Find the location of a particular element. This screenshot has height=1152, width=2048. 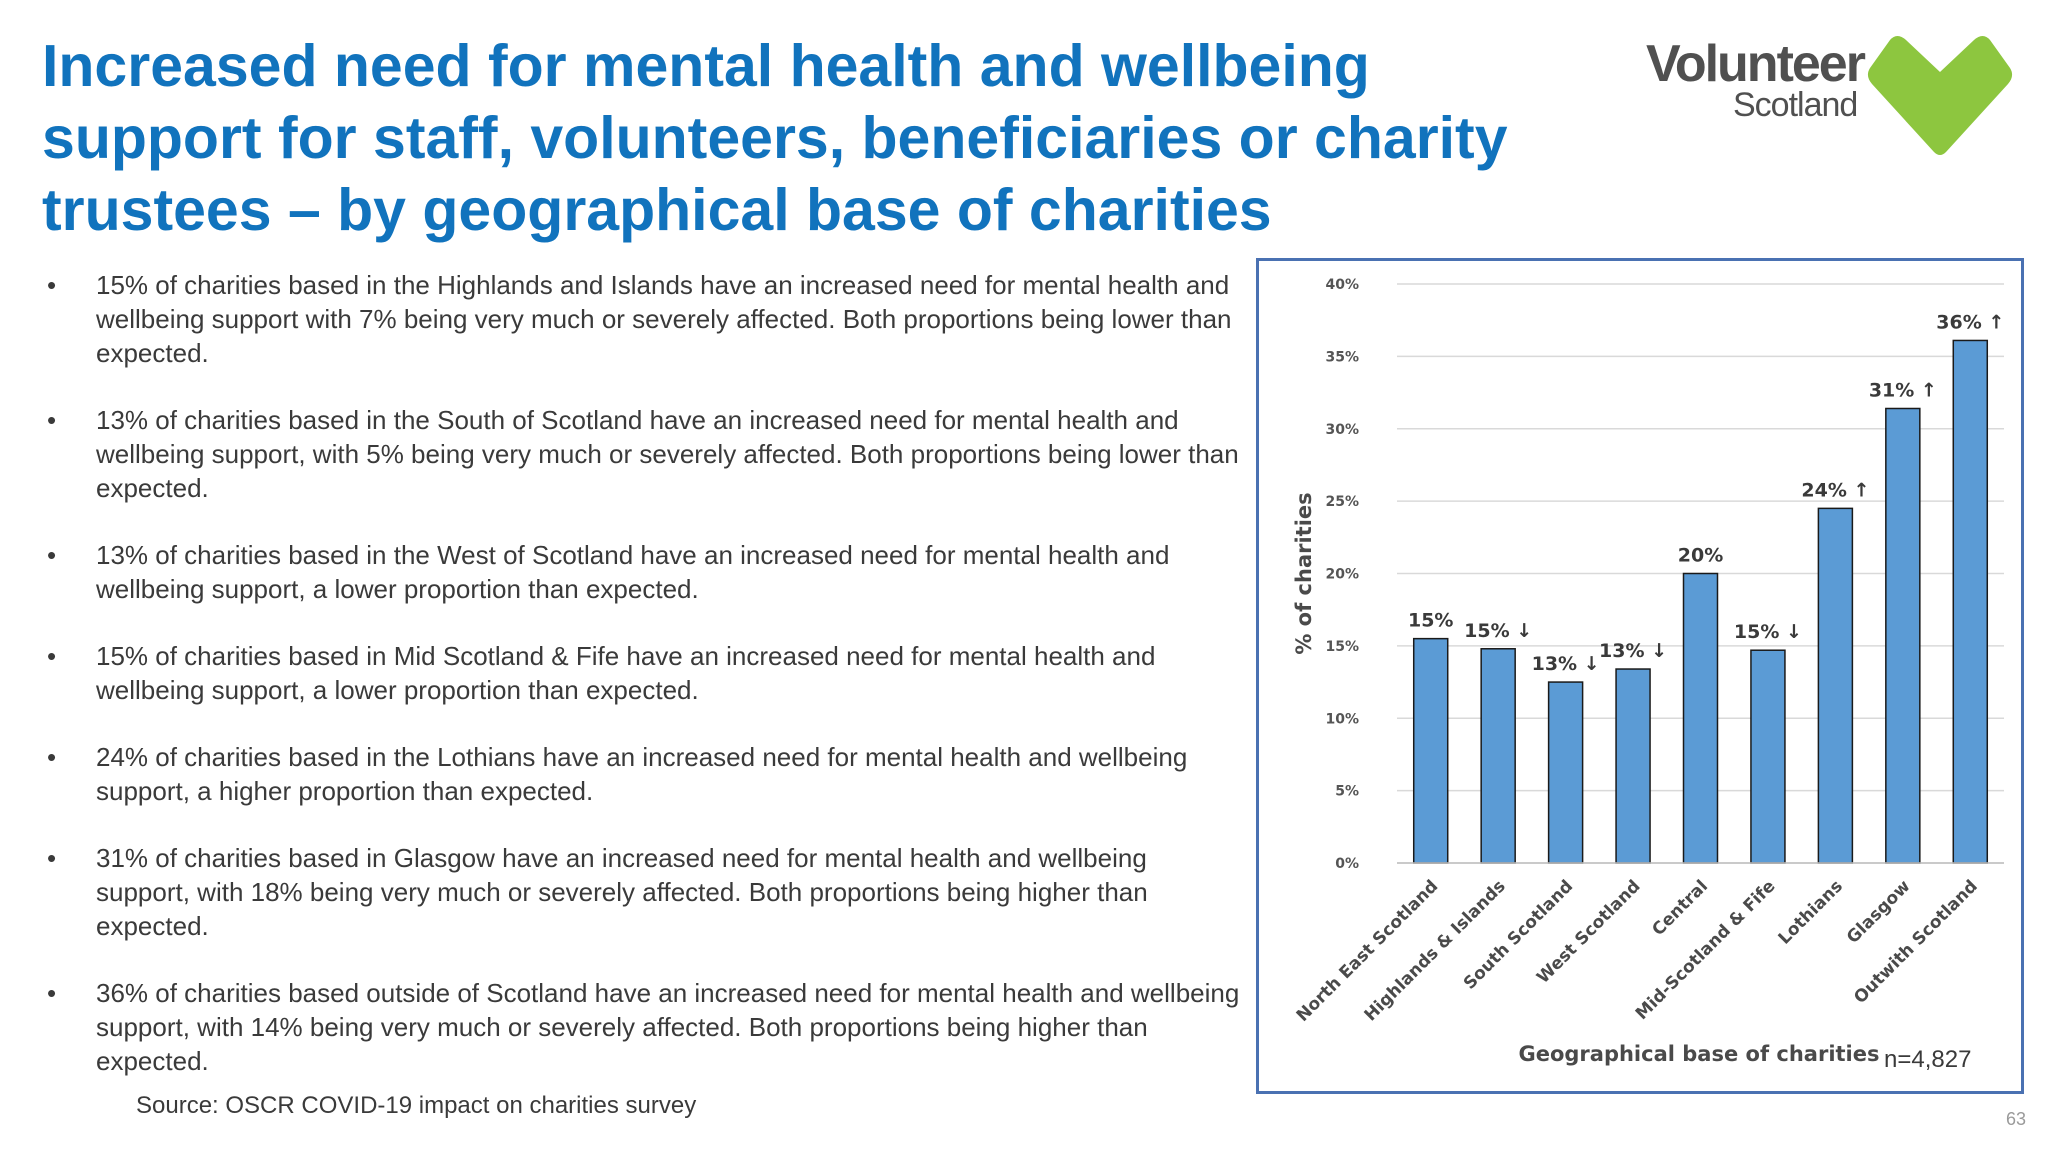

y-tick-label: 0% is located at coordinates (1347, 864).